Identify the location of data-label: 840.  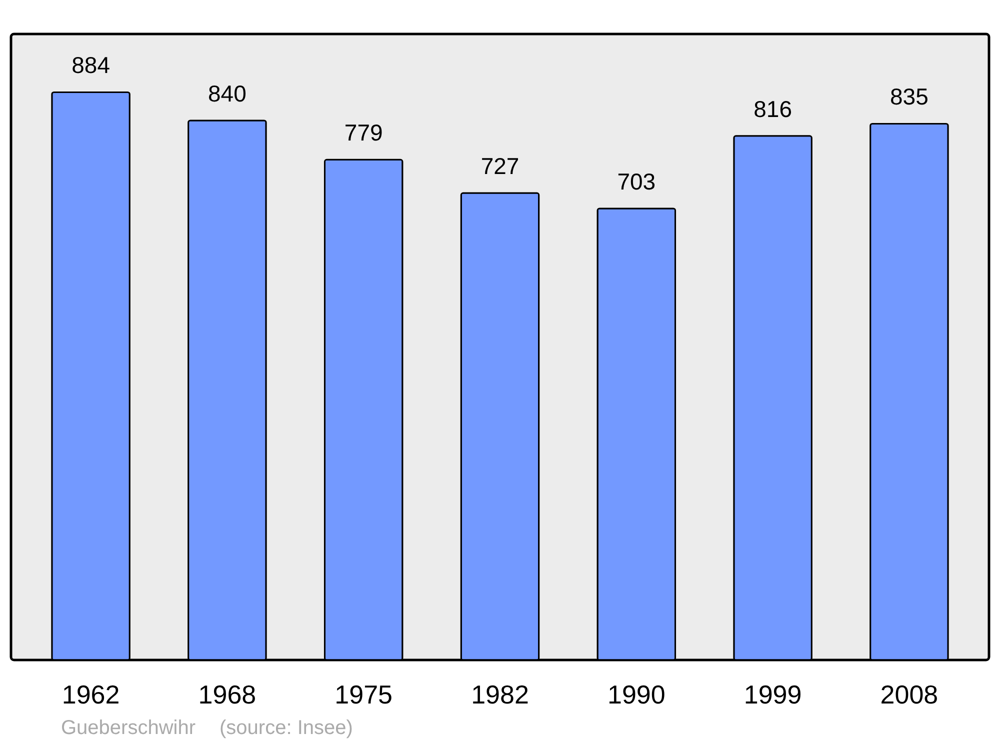
(227, 93).